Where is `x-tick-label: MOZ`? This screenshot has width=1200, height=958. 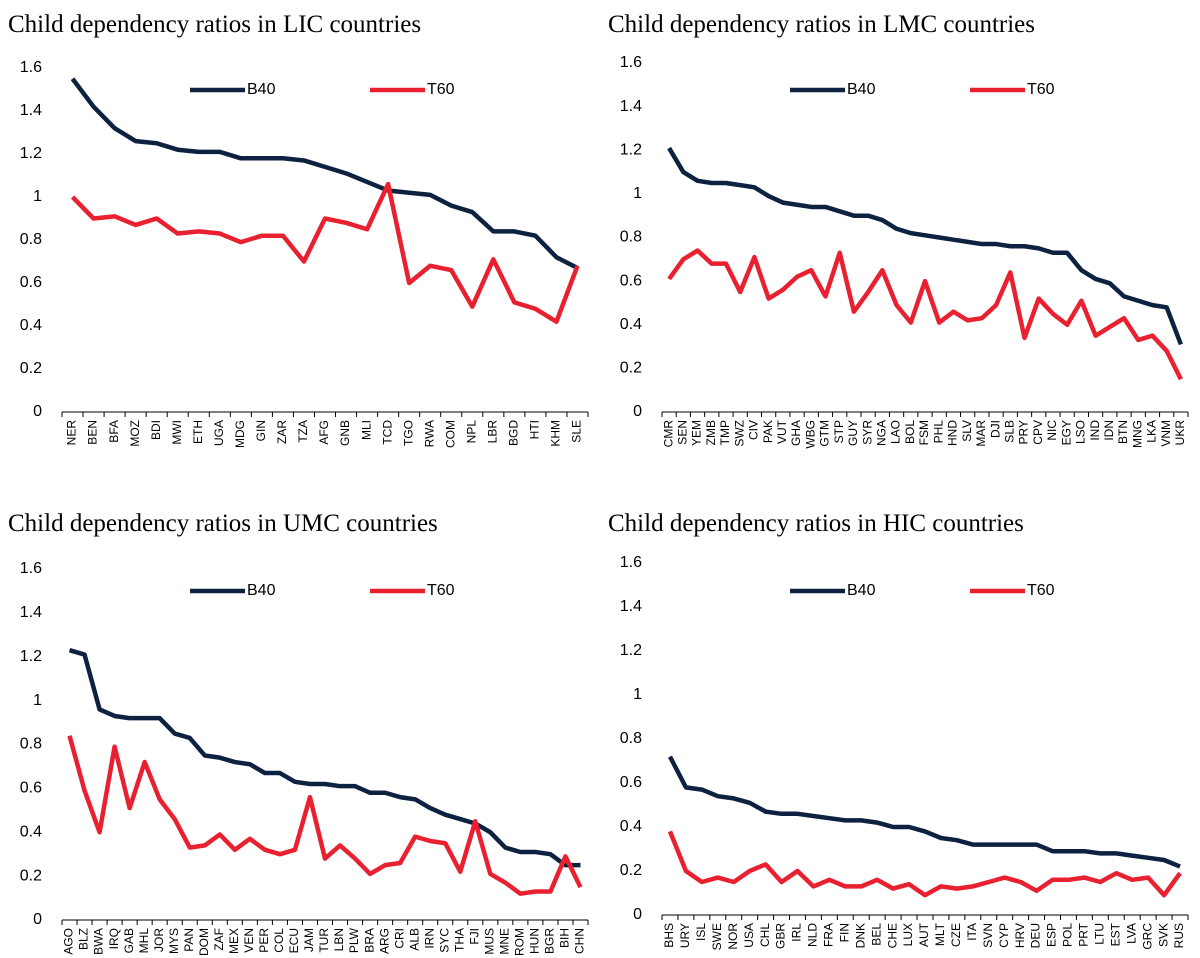
x-tick-label: MOZ is located at coordinates (135, 433).